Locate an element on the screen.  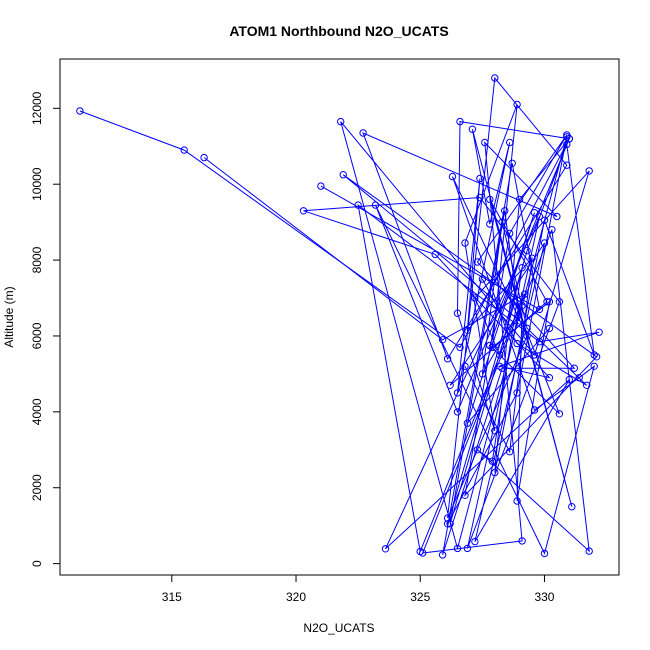
y-tick-label: 6000 is located at coordinates (37, 335).